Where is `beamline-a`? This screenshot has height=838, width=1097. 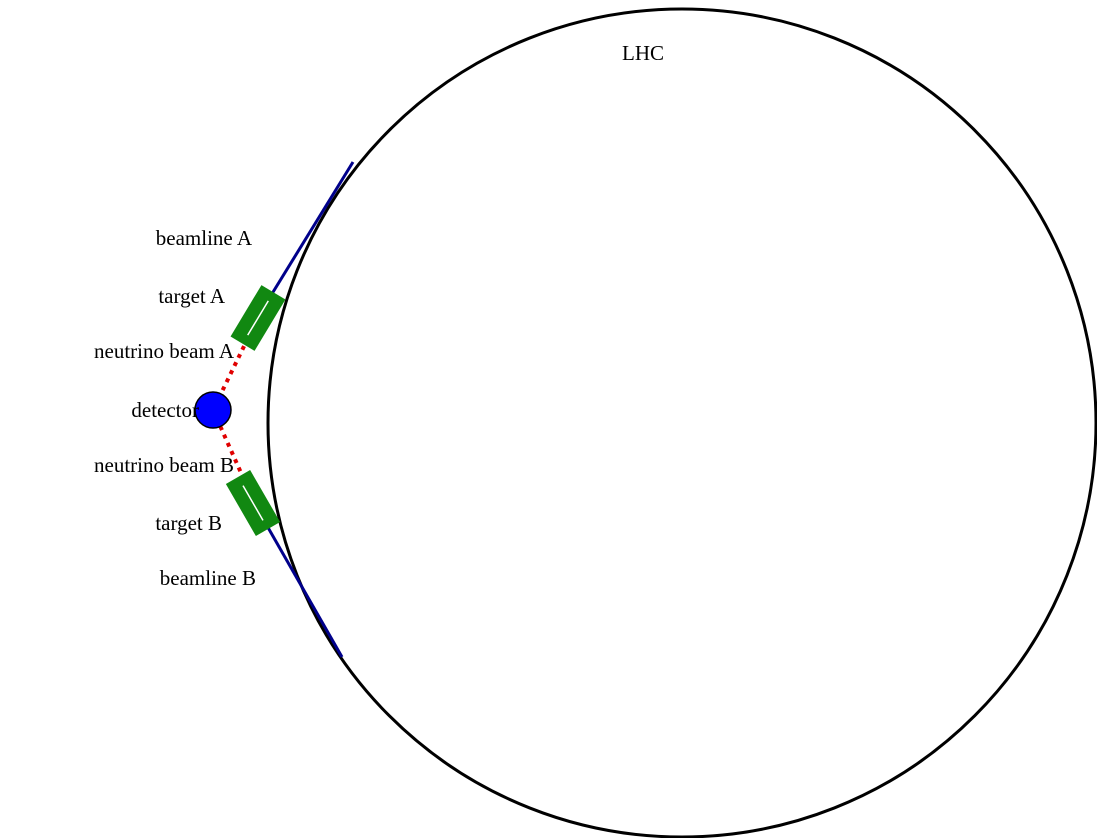 beamline-a is located at coordinates (307, 236).